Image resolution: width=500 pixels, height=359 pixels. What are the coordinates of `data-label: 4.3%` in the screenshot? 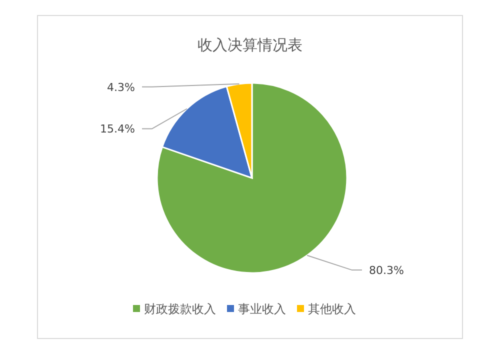 It's located at (121, 87).